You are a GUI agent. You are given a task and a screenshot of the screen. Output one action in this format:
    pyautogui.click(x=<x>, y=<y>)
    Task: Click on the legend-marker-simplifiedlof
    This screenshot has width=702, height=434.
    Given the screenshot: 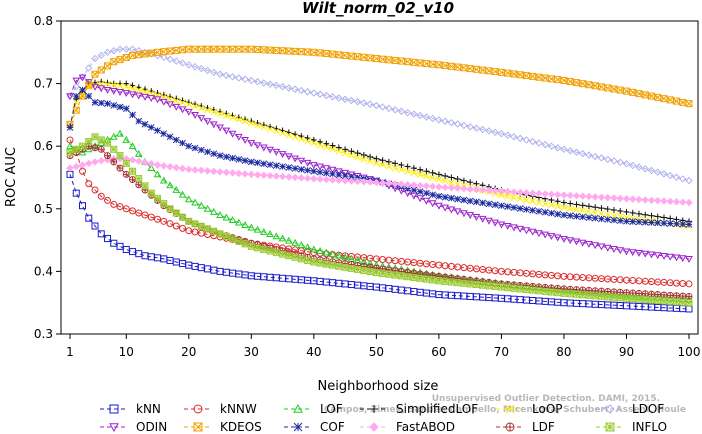 What is the action you would take?
    pyautogui.click(x=374, y=409)
    